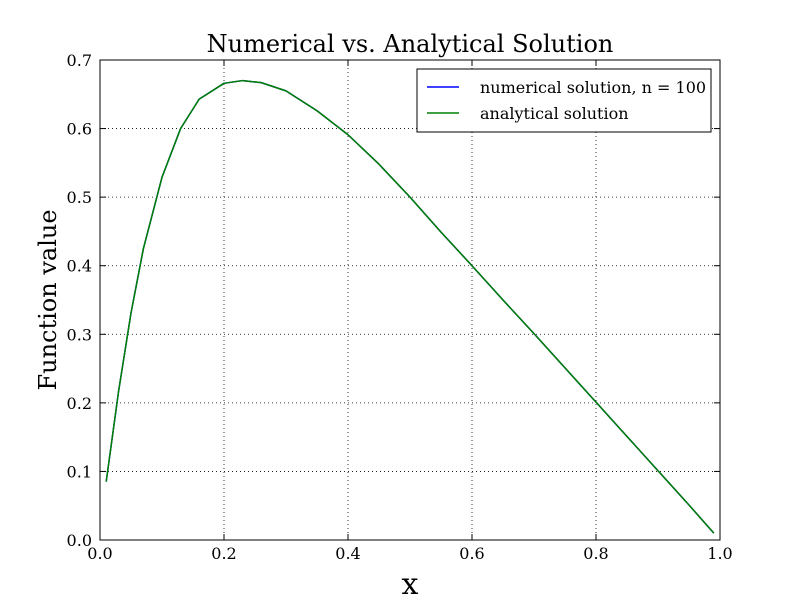  What do you see at coordinates (410, 44) in the screenshot?
I see `chart-title: Numerical vs. Analytical Solution` at bounding box center [410, 44].